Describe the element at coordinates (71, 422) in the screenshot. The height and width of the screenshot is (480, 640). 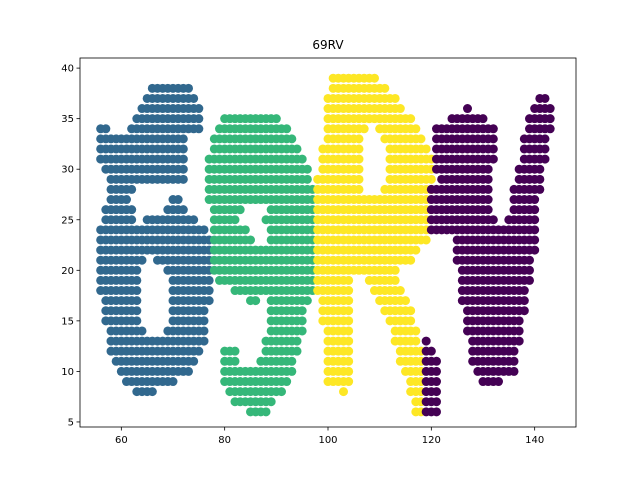
I see `y-tick-label: 5` at that location.